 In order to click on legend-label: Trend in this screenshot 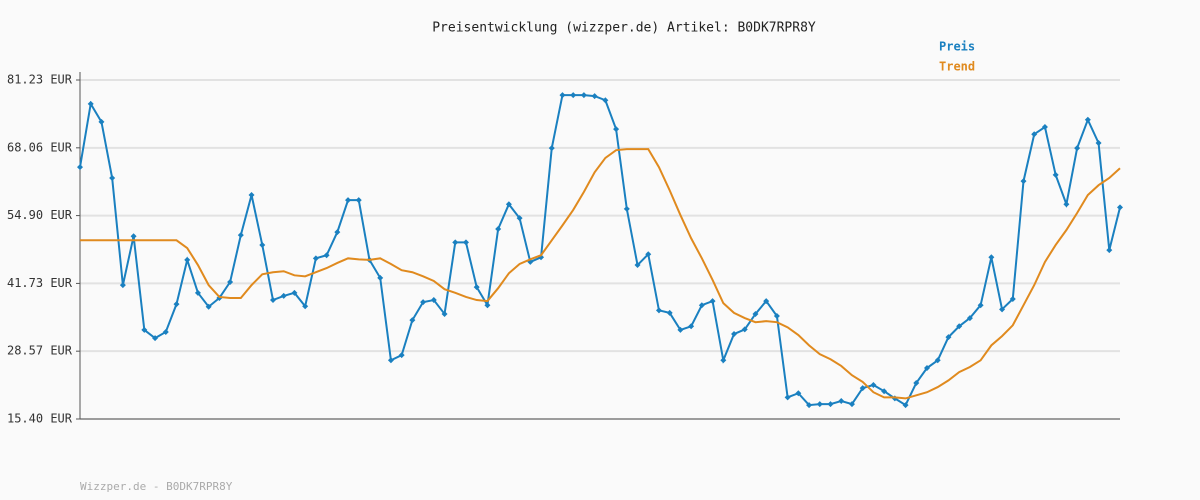, I will do `click(957, 67)`.